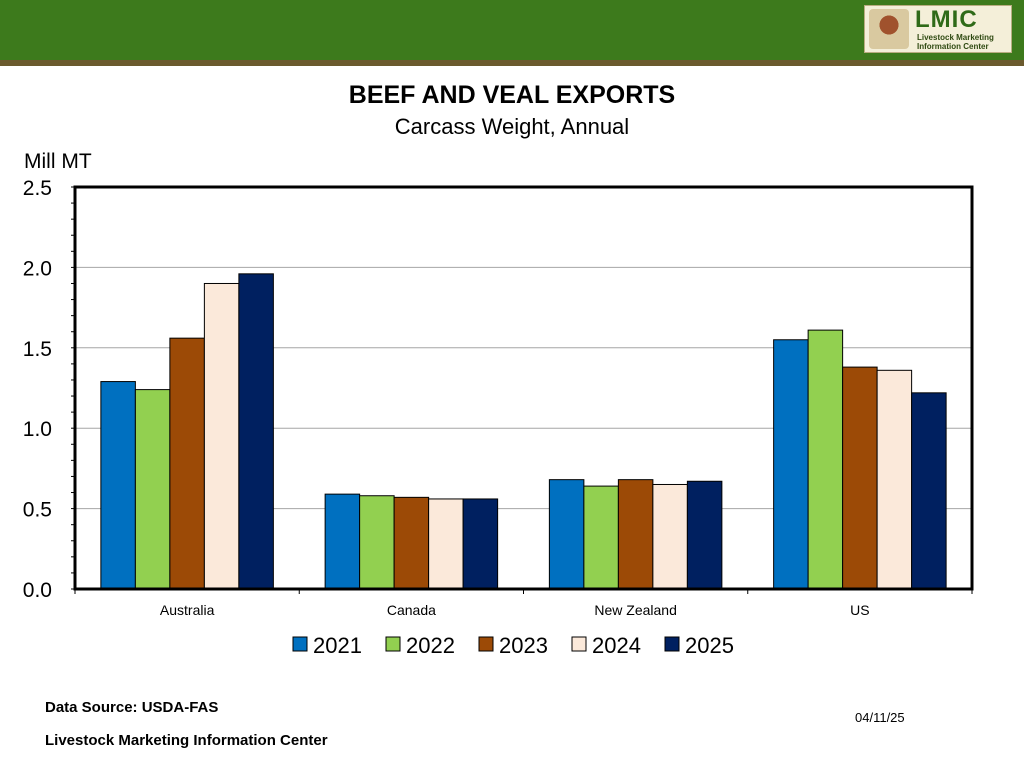  Describe the element at coordinates (58, 161) in the screenshot. I see `y-axis-label: Mill MT` at that location.